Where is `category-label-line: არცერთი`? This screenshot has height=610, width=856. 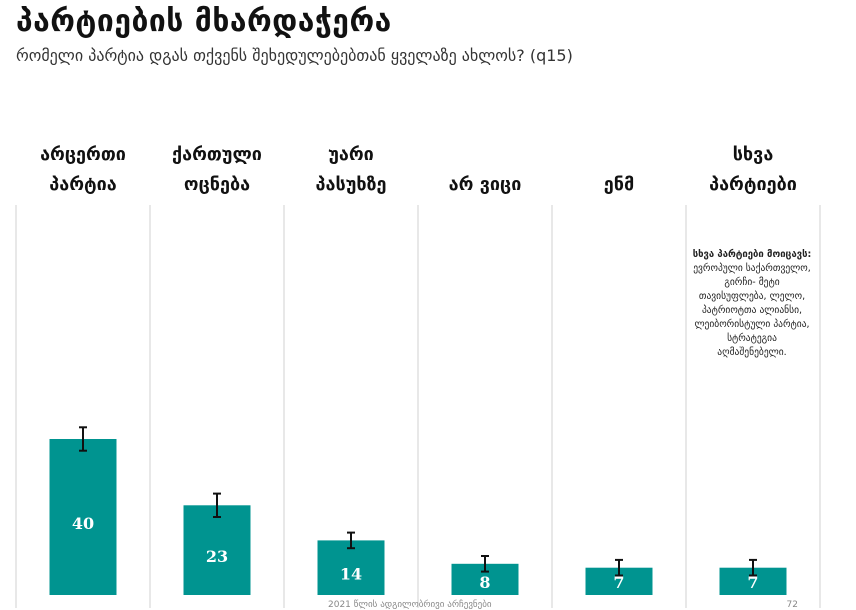 category-label-line: არცერთი is located at coordinates (83, 154).